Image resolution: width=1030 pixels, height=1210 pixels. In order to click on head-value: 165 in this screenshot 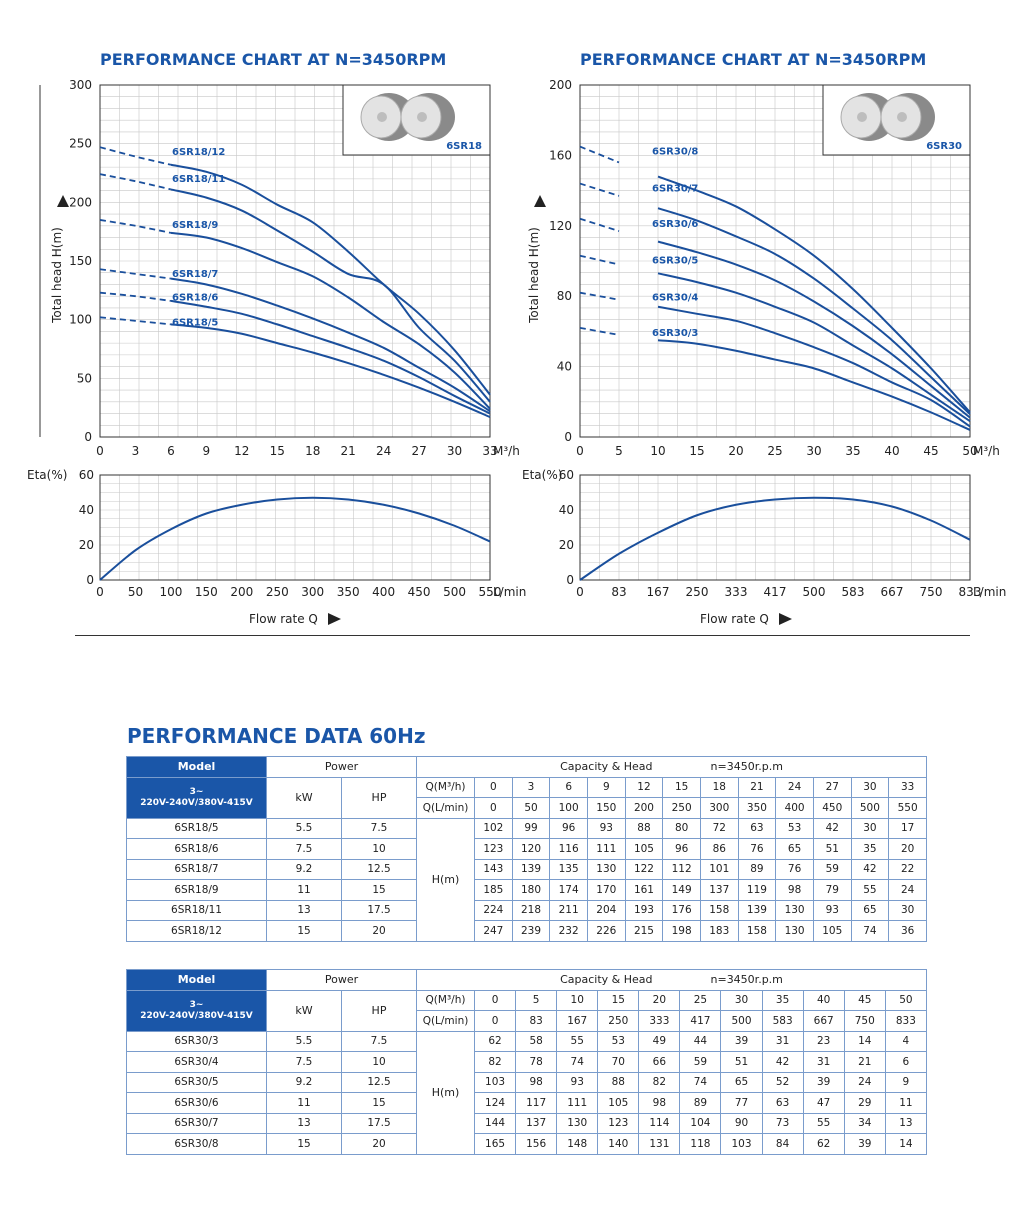, I will do `click(495, 1144)`.